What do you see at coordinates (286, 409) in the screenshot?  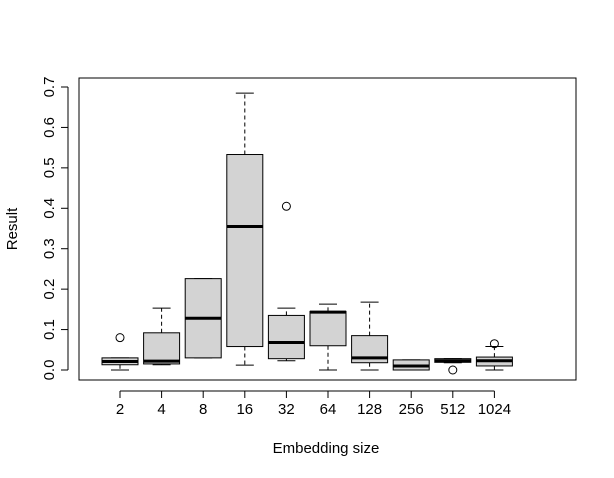 I see `x-tick-label: 32` at bounding box center [286, 409].